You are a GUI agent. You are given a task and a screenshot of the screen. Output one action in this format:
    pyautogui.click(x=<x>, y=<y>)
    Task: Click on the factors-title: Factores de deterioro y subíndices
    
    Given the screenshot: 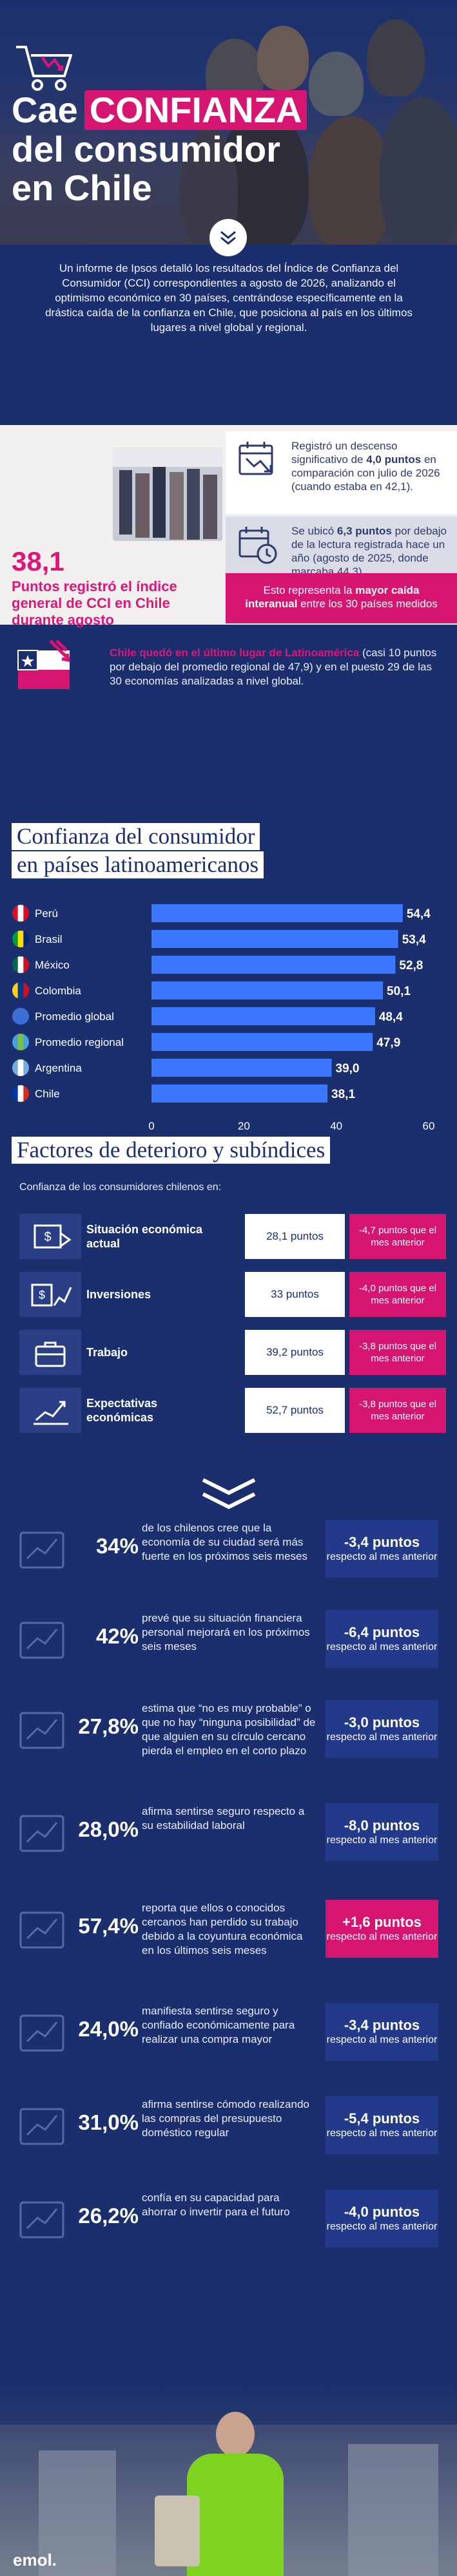 What is the action you would take?
    pyautogui.click(x=171, y=1150)
    